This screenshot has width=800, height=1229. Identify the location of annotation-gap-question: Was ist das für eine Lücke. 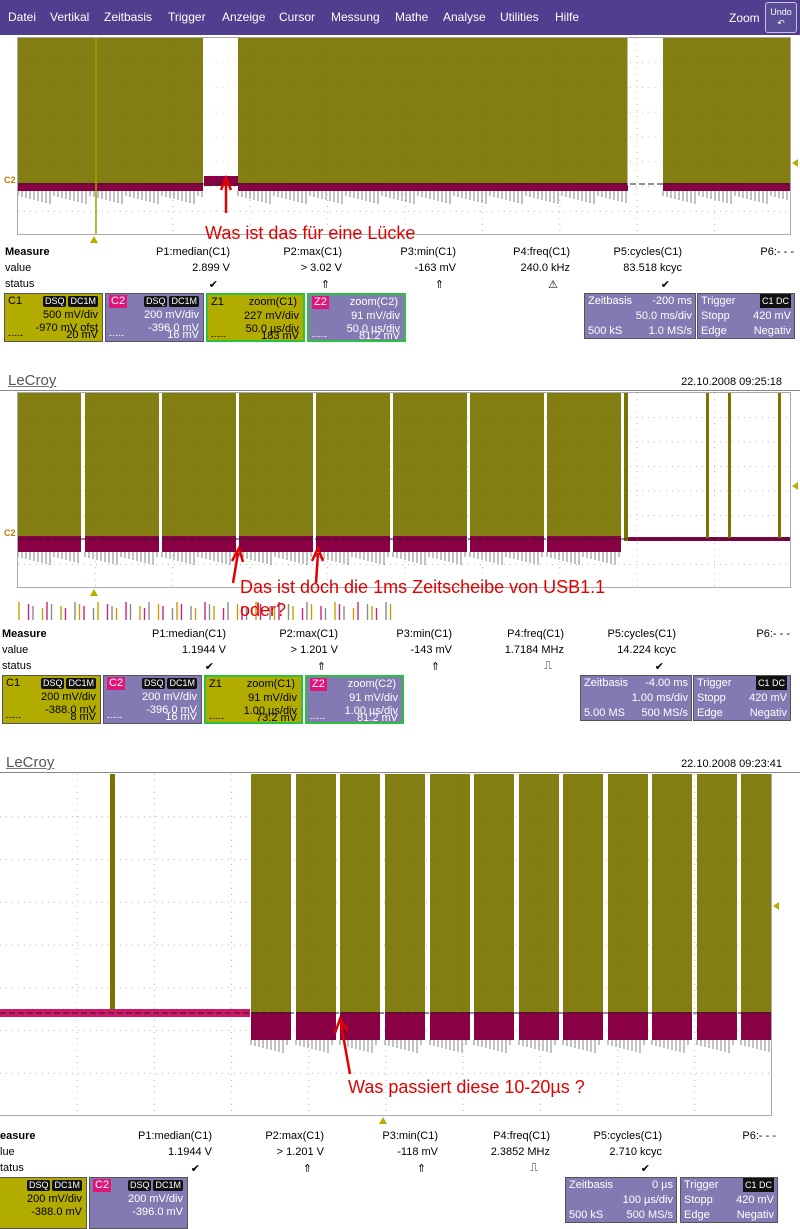
(310, 233).